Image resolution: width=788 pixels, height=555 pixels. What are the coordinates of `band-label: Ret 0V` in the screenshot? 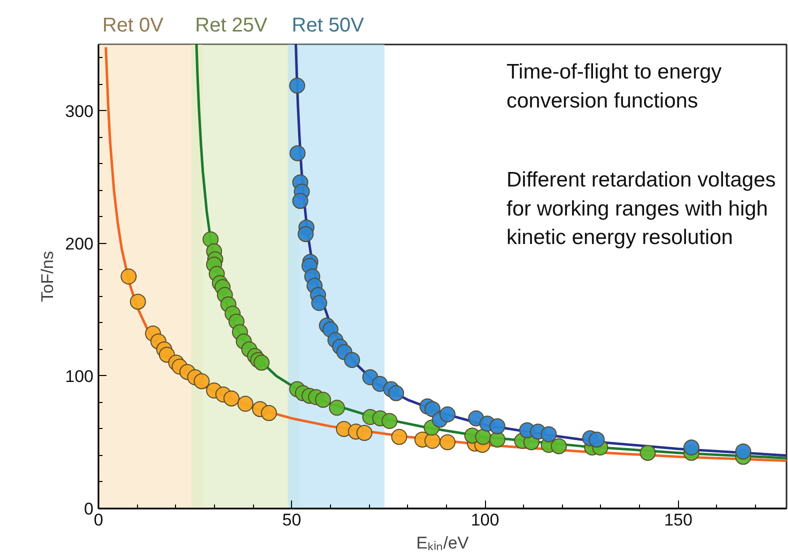 It's located at (133, 25).